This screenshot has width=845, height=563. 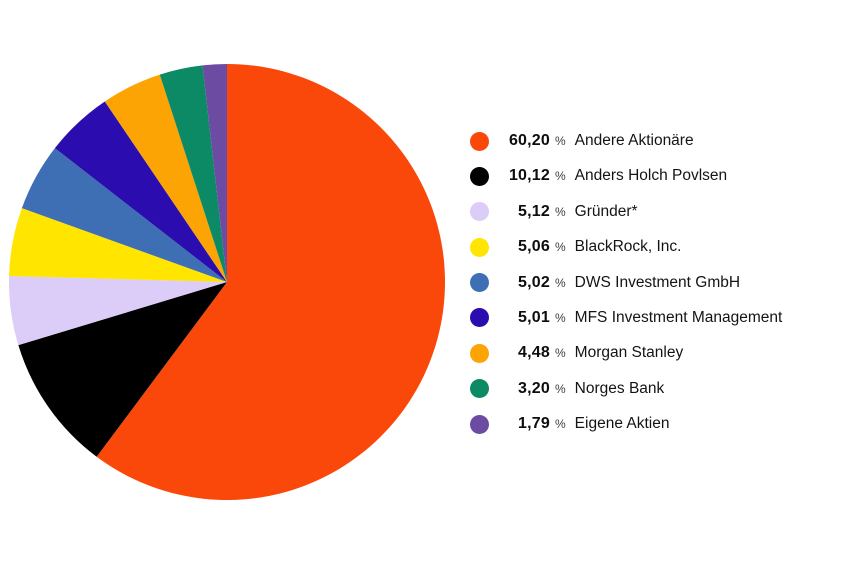 I want to click on legend-item: 60,20 % Andere Aktionäre, so click(x=626, y=141).